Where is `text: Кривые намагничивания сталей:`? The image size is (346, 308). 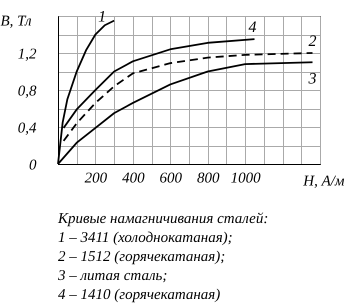 text: Кривые намагничивания сталей: is located at coordinates (164, 219).